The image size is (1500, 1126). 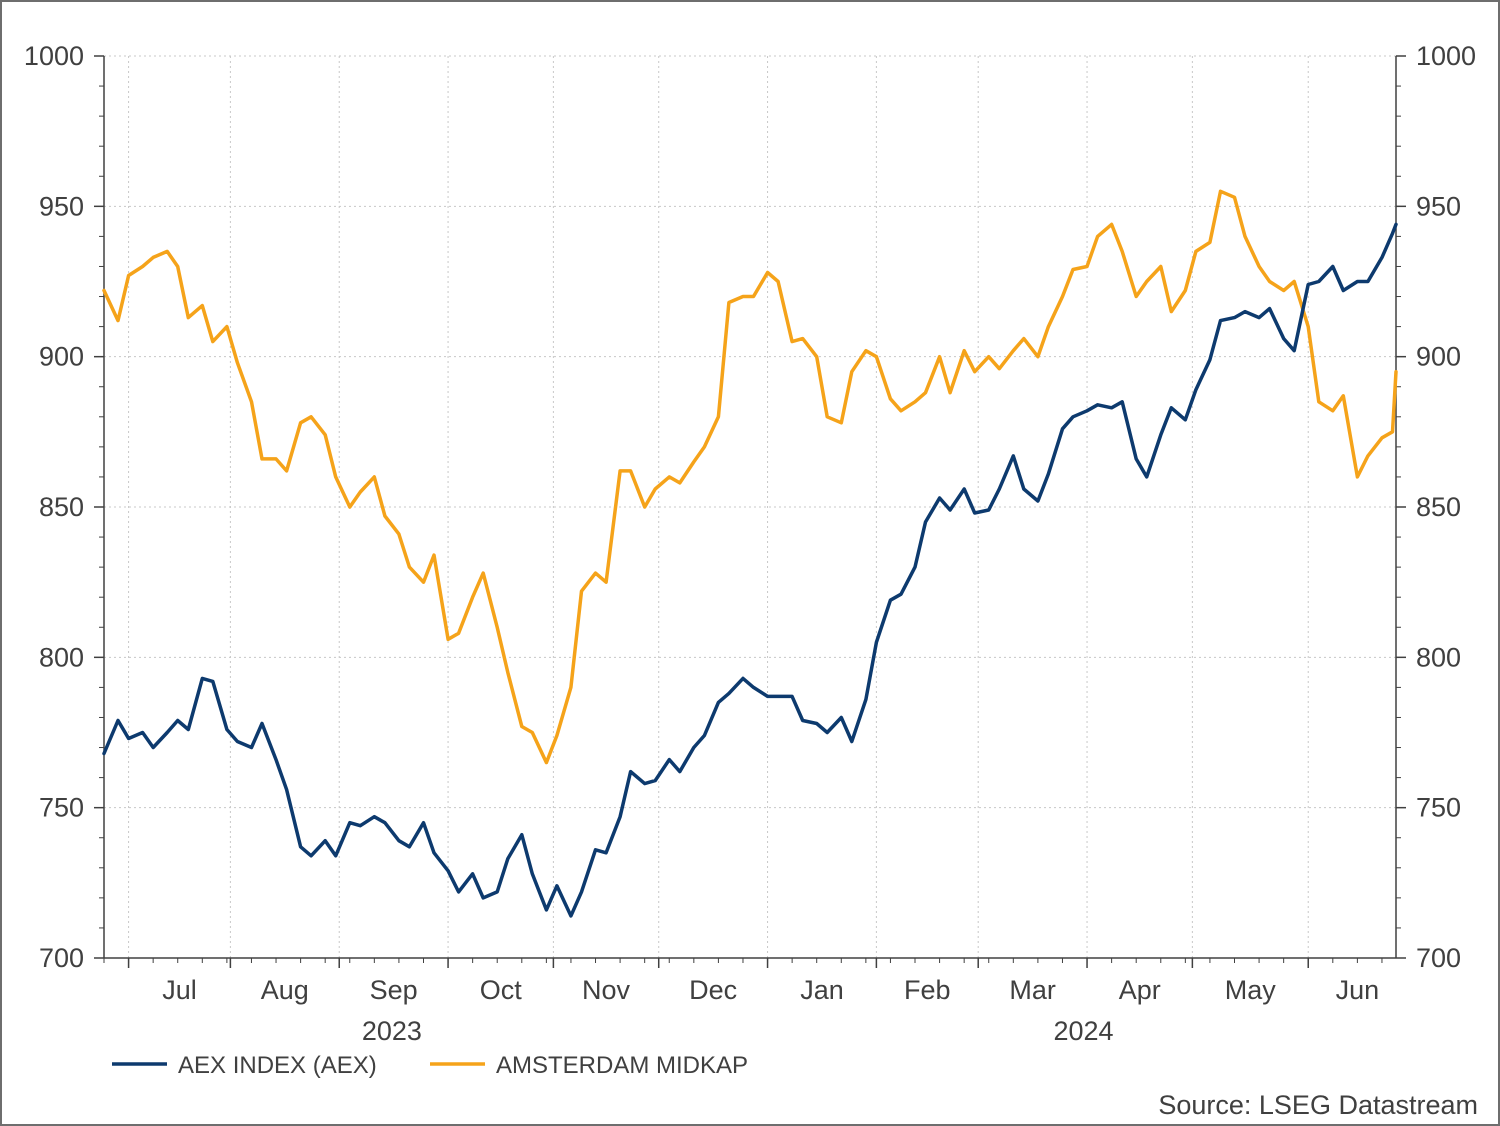 I want to click on x-tick-label: Feb, so click(x=927, y=990).